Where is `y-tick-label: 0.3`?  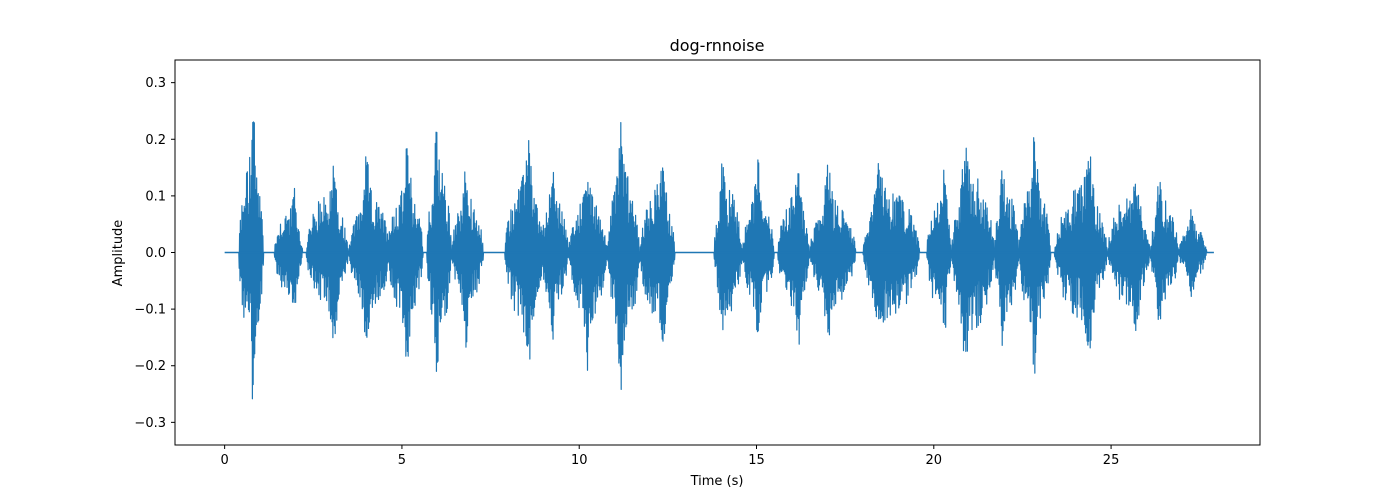
y-tick-label: 0.3 is located at coordinates (155, 83).